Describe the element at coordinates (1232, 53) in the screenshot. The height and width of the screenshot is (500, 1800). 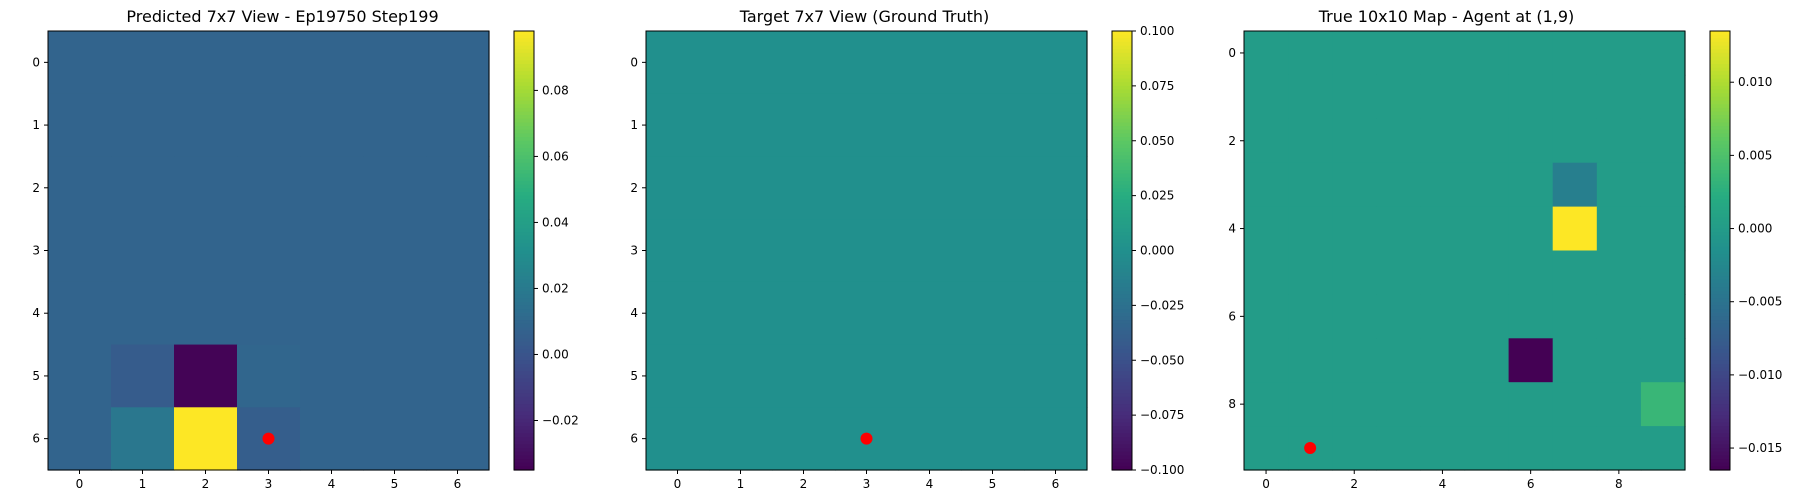
I see `y-tick-label: 0` at that location.